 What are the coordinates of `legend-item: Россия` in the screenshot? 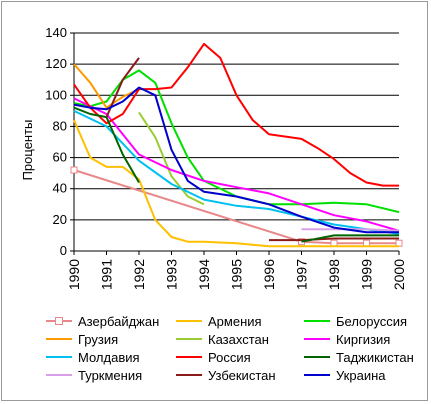 It's located at (213, 357).